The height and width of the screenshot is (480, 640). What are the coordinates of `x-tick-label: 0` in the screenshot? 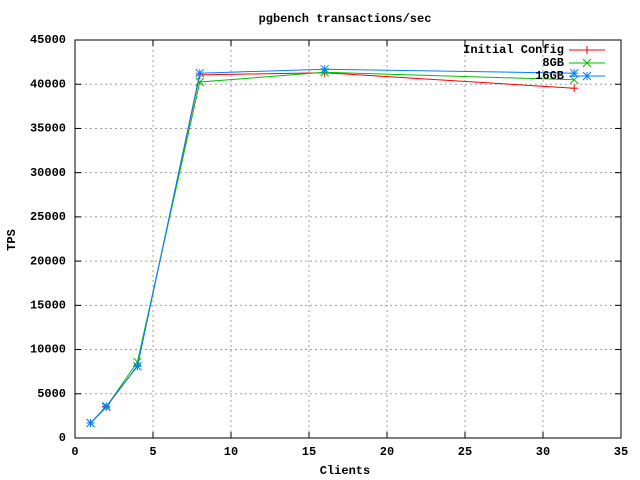 It's located at (74, 452).